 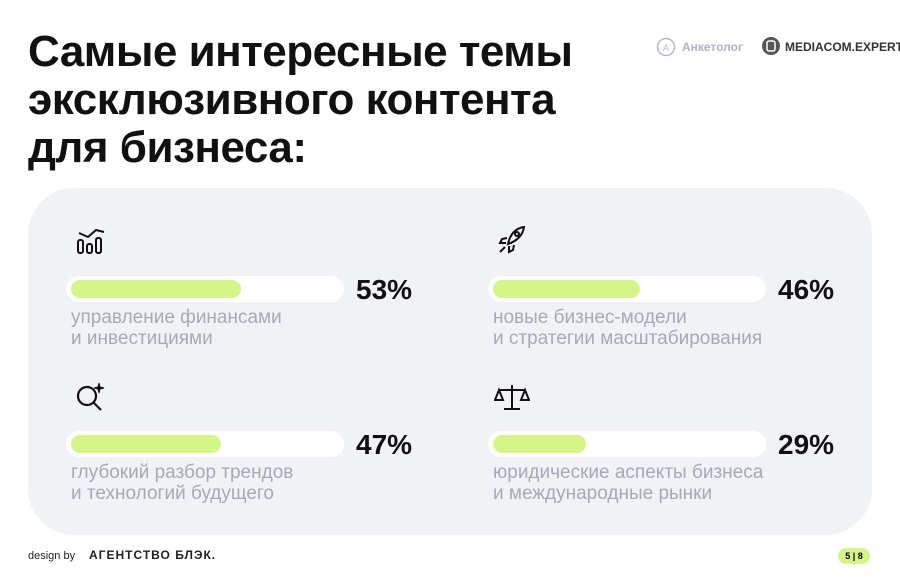 What do you see at coordinates (153, 555) in the screenshot?
I see `agency: АГЕНТСТВО БЛЭК.` at bounding box center [153, 555].